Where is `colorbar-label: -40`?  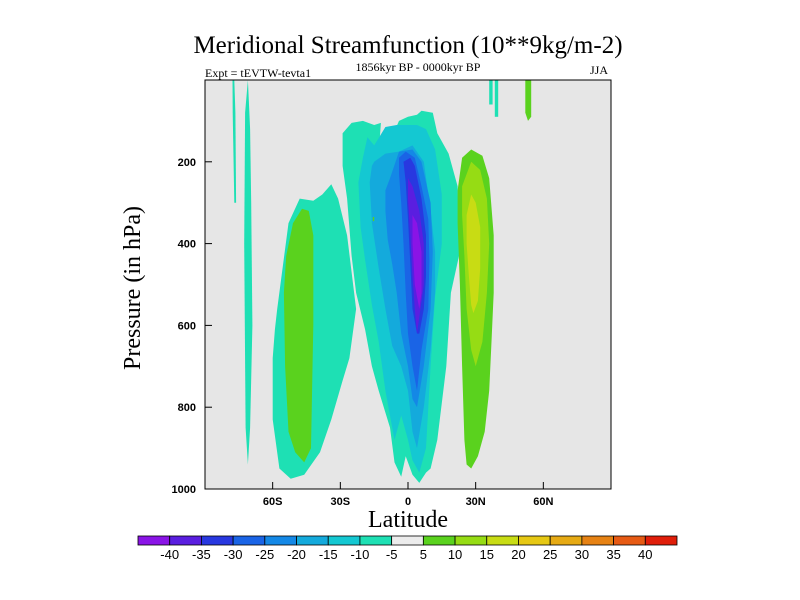
colorbar-label: -40 is located at coordinates (169, 554).